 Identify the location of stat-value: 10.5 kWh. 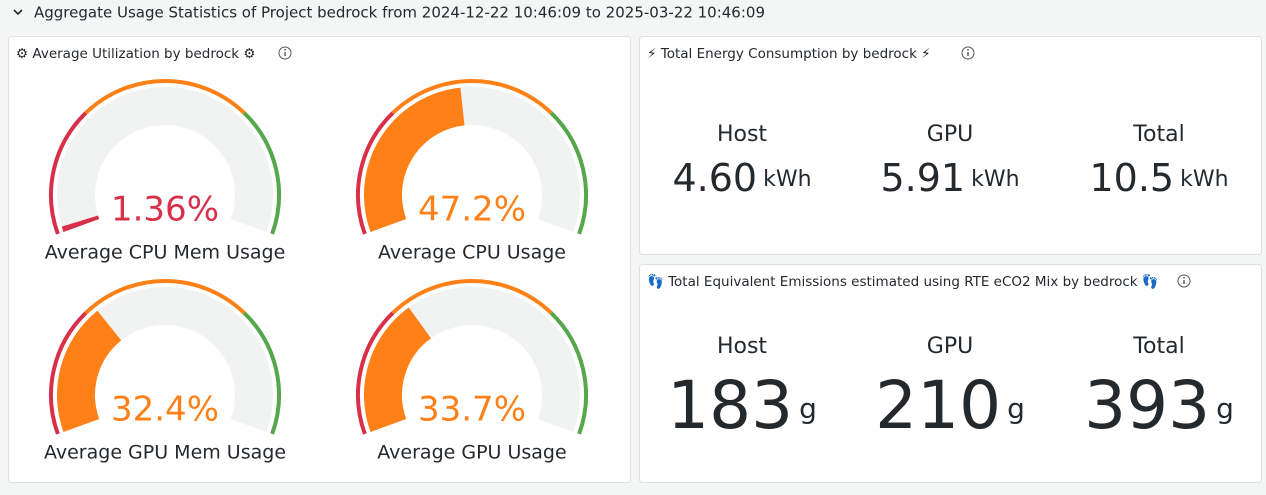
(1158, 178).